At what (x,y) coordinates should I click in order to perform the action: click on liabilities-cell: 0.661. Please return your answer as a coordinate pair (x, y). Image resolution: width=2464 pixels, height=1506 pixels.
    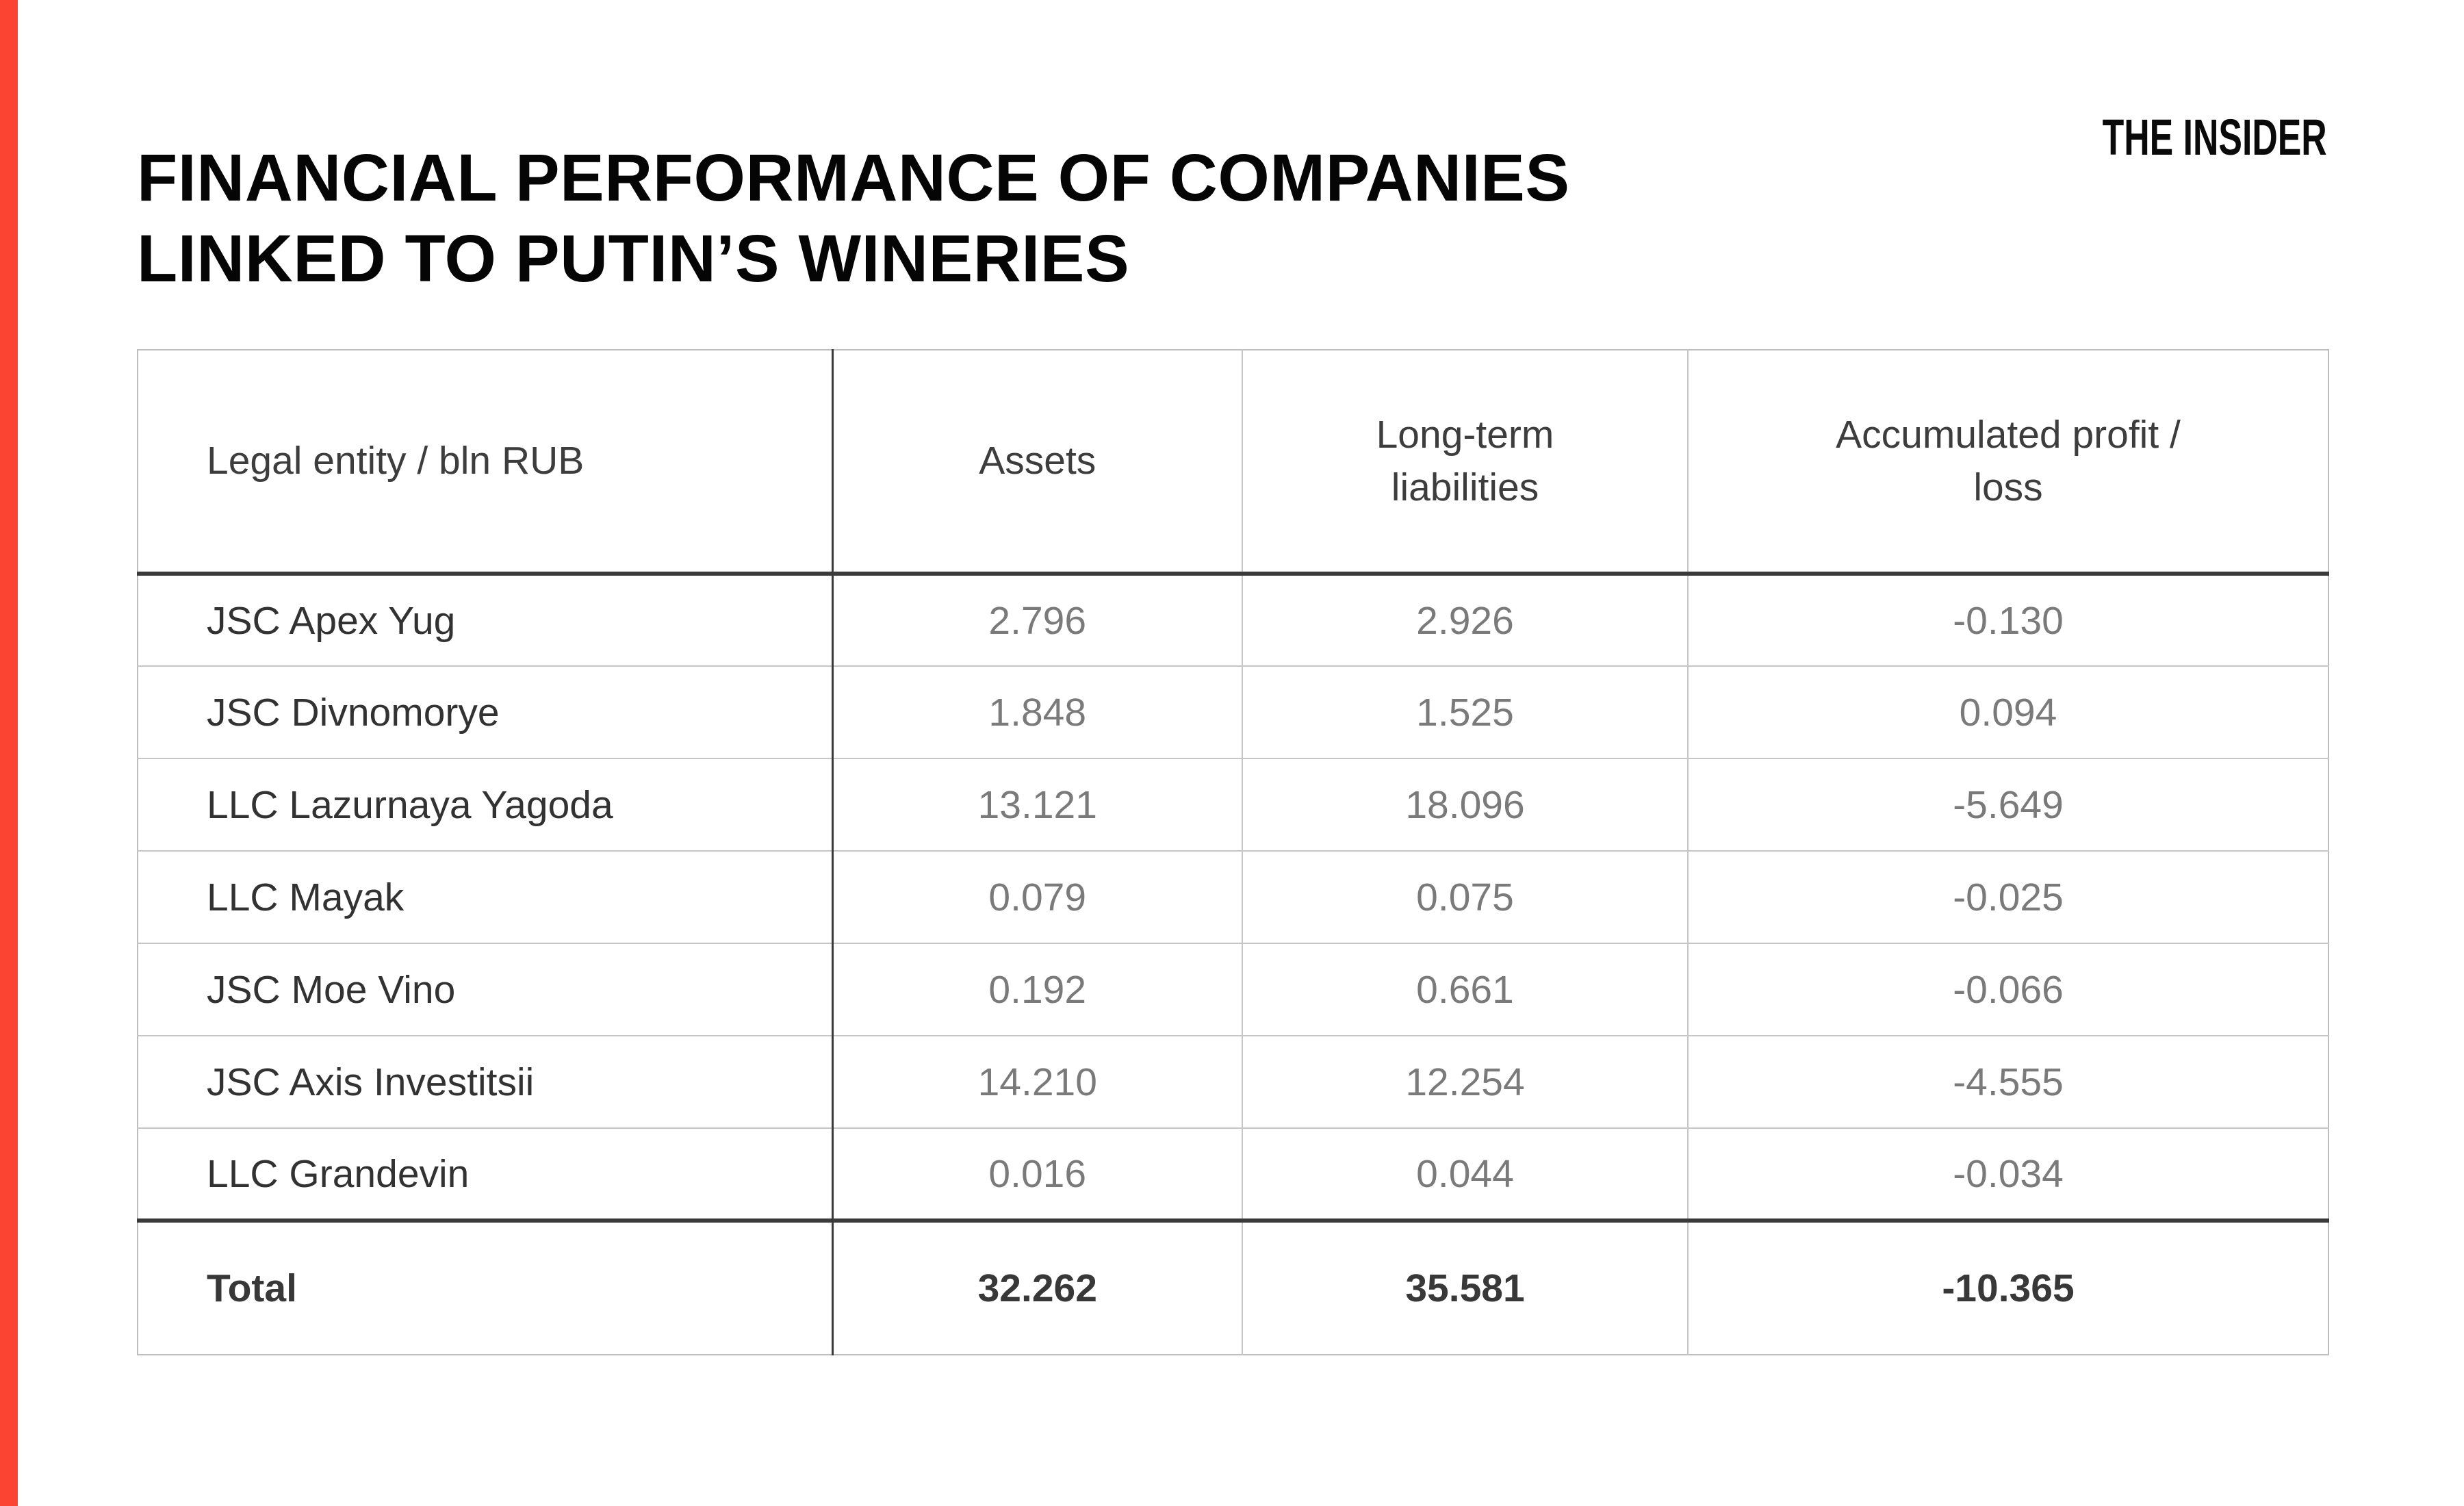
    Looking at the image, I should click on (1465, 990).